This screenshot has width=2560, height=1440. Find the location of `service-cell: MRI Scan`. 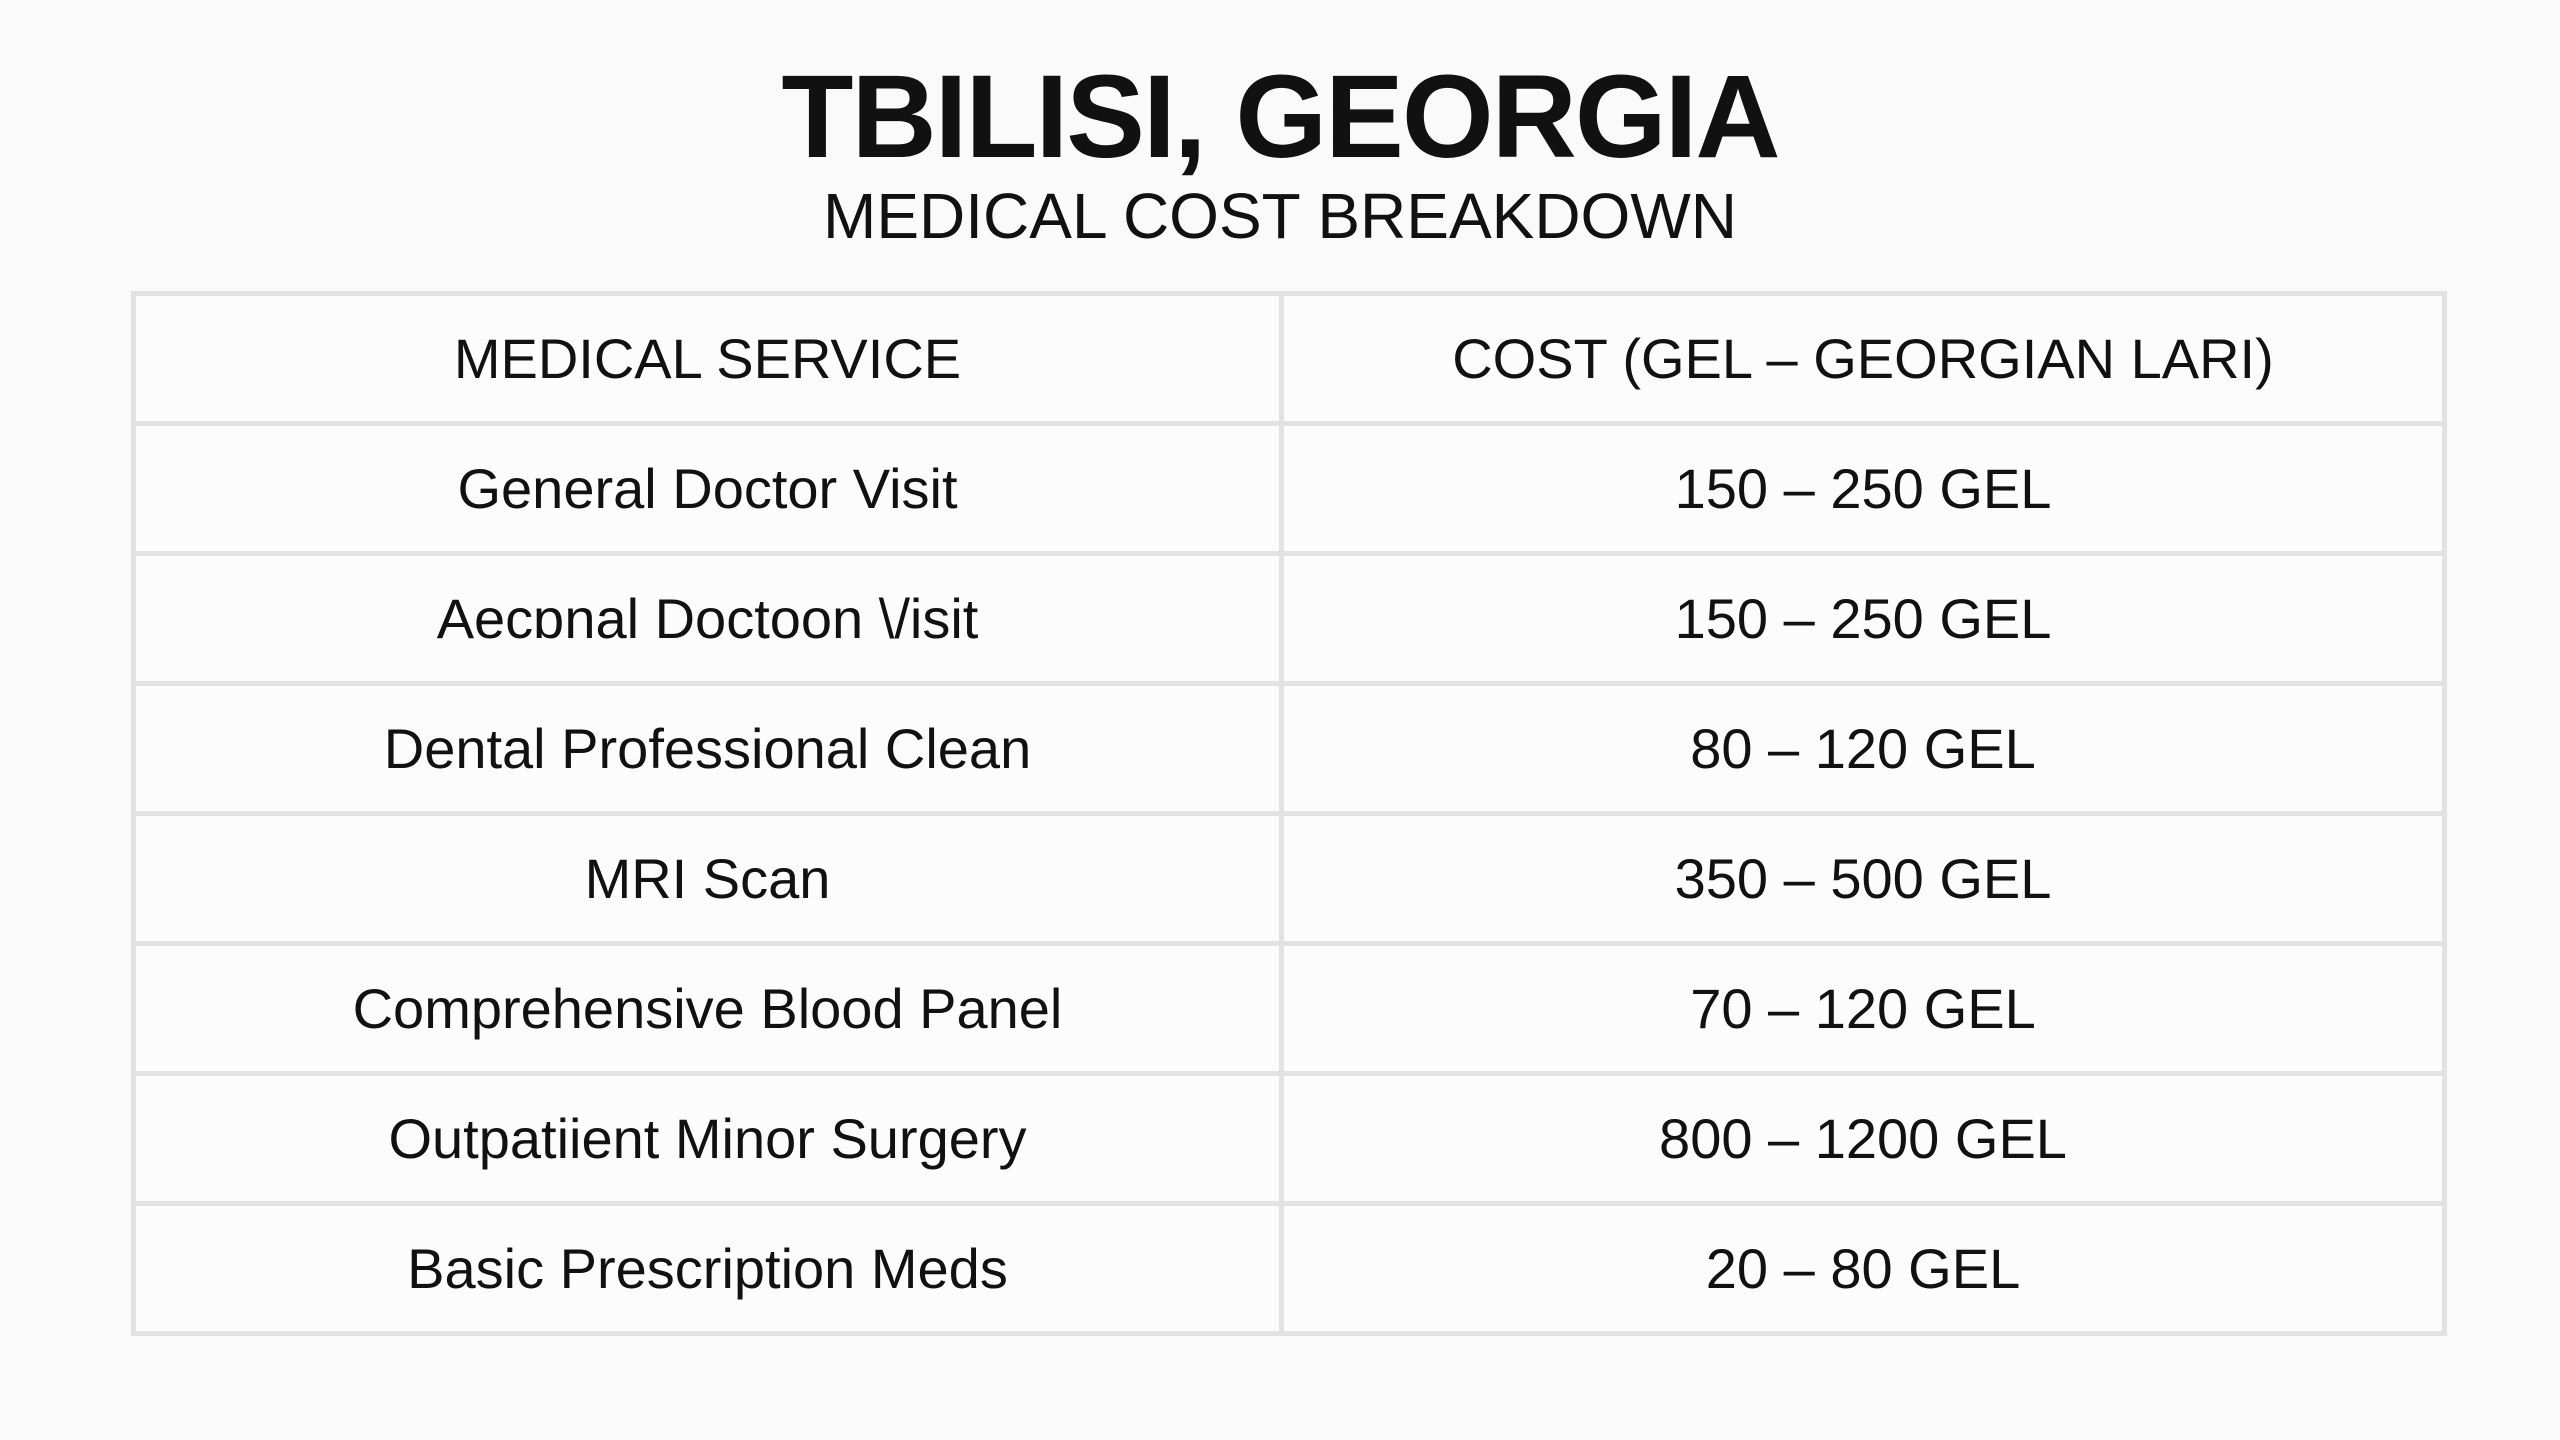

service-cell: MRI Scan is located at coordinates (707, 878).